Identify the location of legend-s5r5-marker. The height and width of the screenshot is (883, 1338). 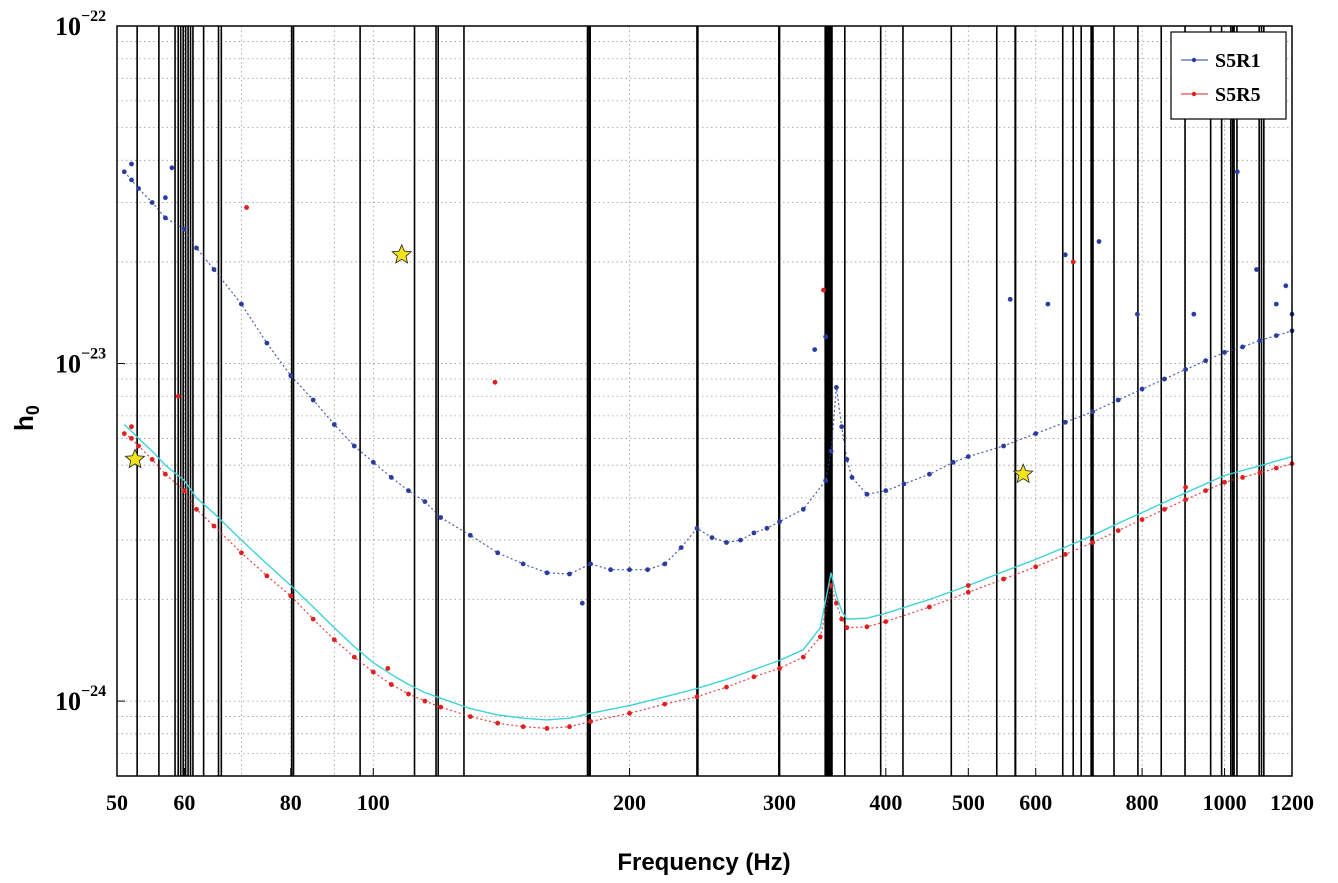
(1194, 94).